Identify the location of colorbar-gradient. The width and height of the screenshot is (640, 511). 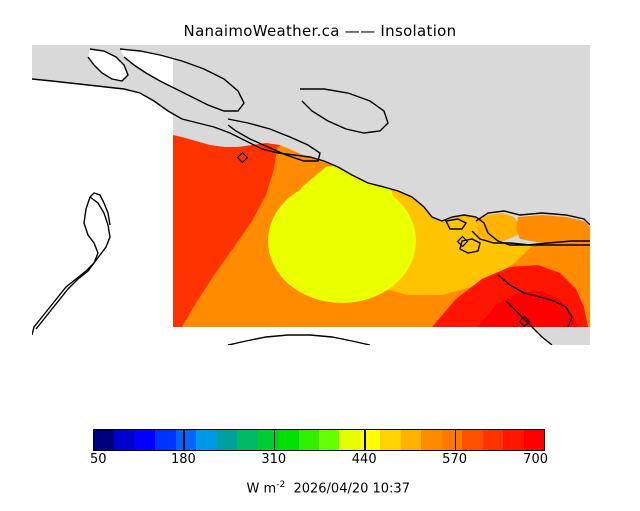
(319, 440).